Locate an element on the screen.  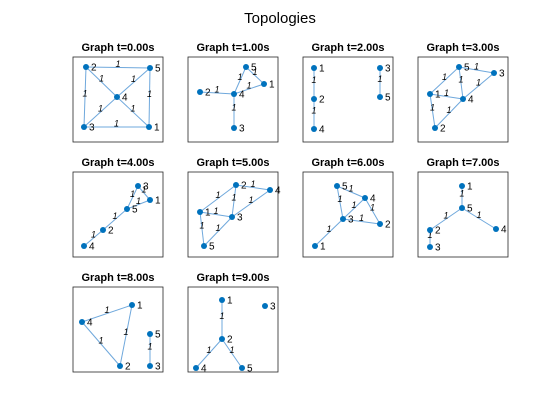
graph-title: Graph t=8.00s is located at coordinates (117, 278).